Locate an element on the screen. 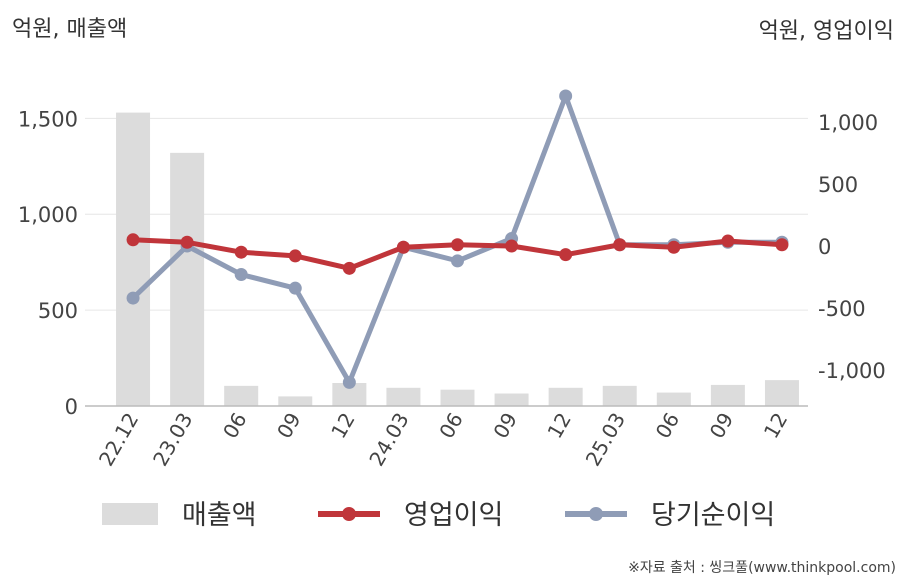  right-tick-label: 500 is located at coordinates (838, 185).